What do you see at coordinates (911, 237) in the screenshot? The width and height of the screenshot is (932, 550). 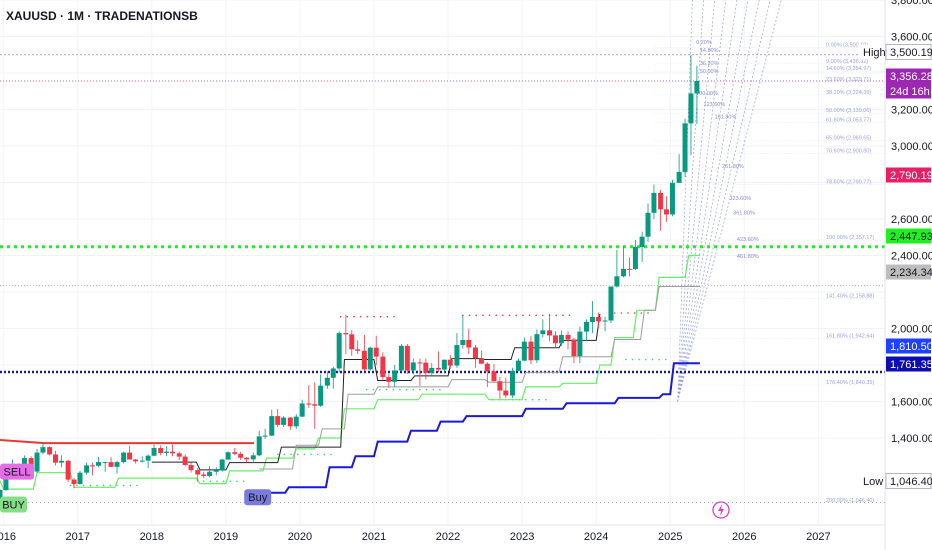 I see `price-tag-value: 2,447.93` at bounding box center [911, 237].